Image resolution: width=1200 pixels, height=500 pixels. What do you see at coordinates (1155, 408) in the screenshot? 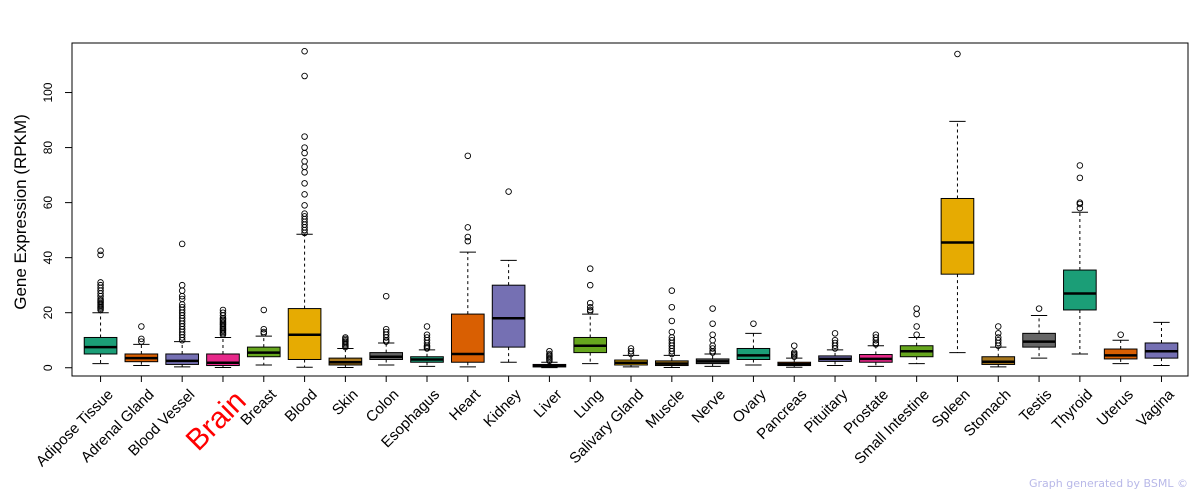
I see `x-label-vagina: Vagina` at bounding box center [1155, 408].